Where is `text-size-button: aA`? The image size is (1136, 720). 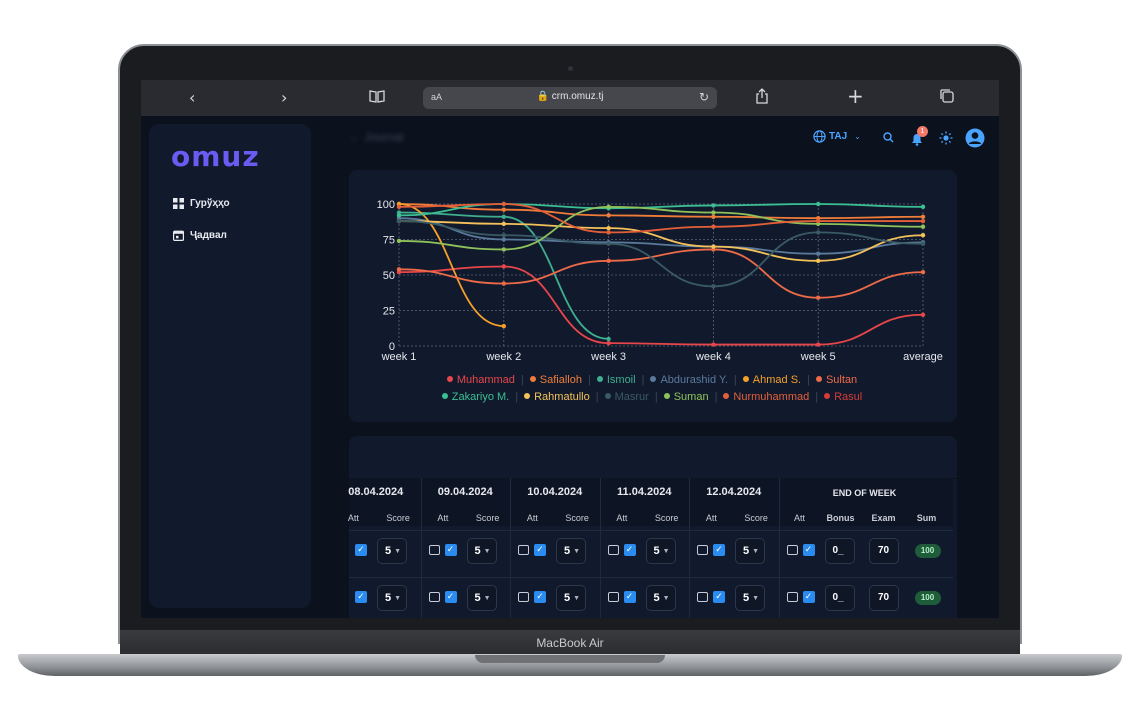
text-size-button: aA is located at coordinates (437, 97).